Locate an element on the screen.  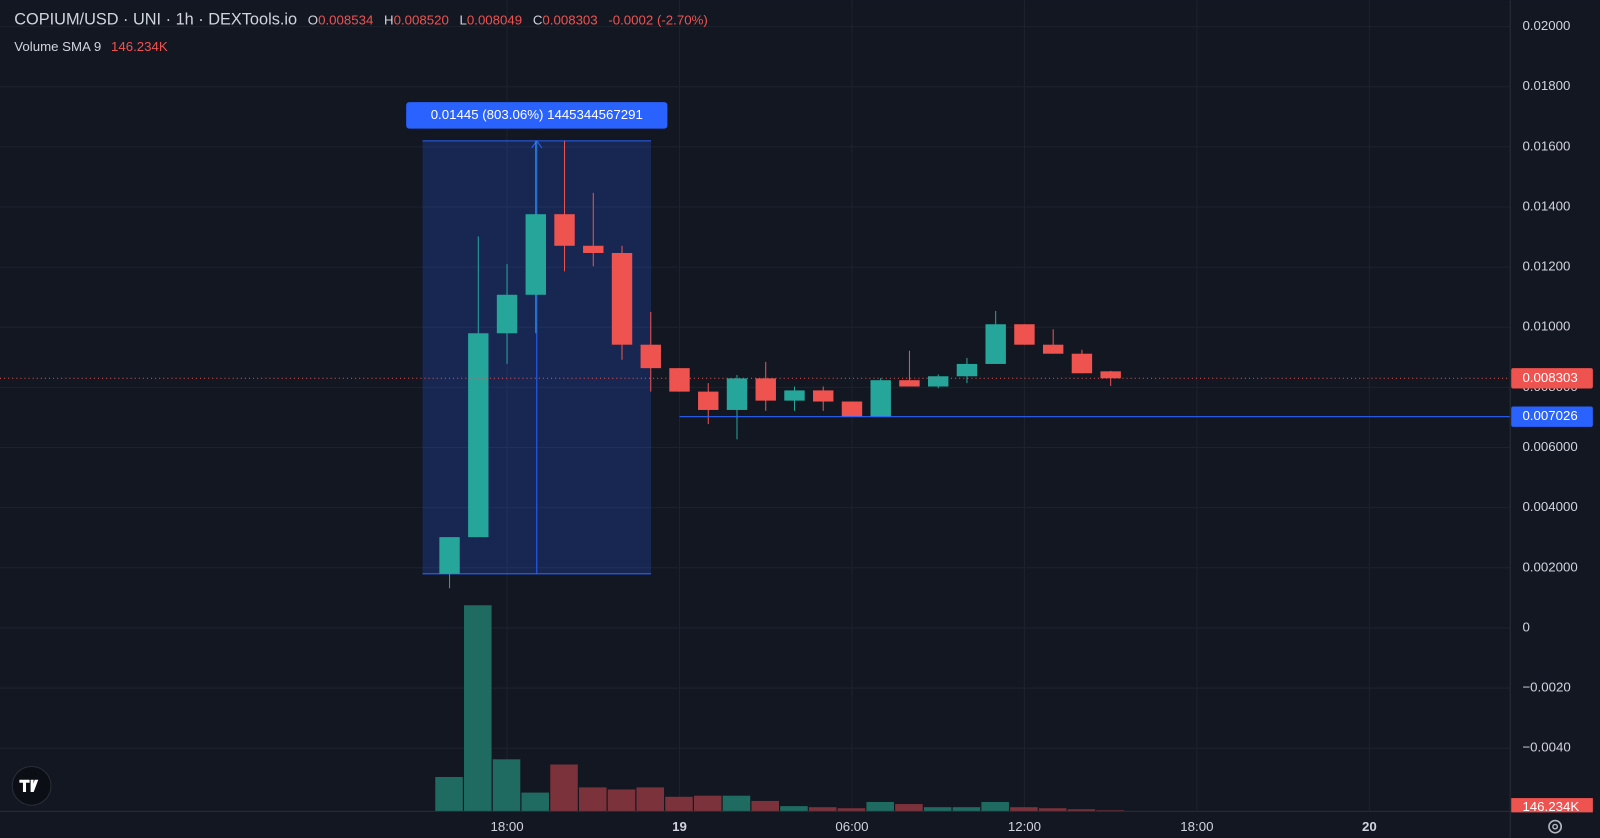
y-tick-label: 0.004000 is located at coordinates (1549, 506).